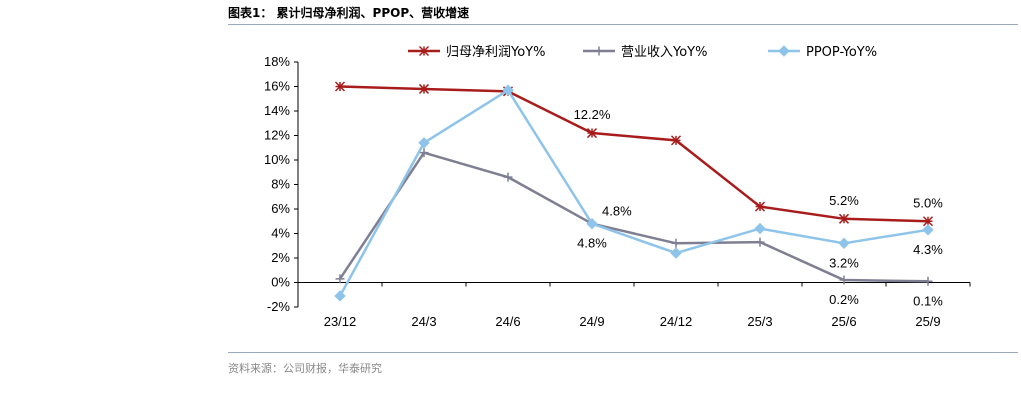 The height and width of the screenshot is (415, 1021). What do you see at coordinates (280, 257) in the screenshot?
I see `y-tick-label: 2%` at bounding box center [280, 257].